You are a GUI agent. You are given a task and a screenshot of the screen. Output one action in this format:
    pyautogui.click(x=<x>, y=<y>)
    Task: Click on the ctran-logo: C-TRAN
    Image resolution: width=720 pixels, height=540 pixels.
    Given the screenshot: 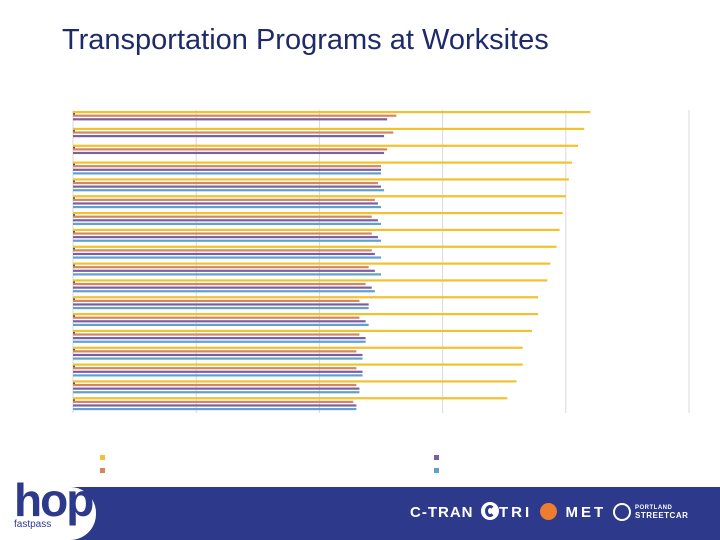 What is the action you would take?
    pyautogui.click(x=454, y=512)
    